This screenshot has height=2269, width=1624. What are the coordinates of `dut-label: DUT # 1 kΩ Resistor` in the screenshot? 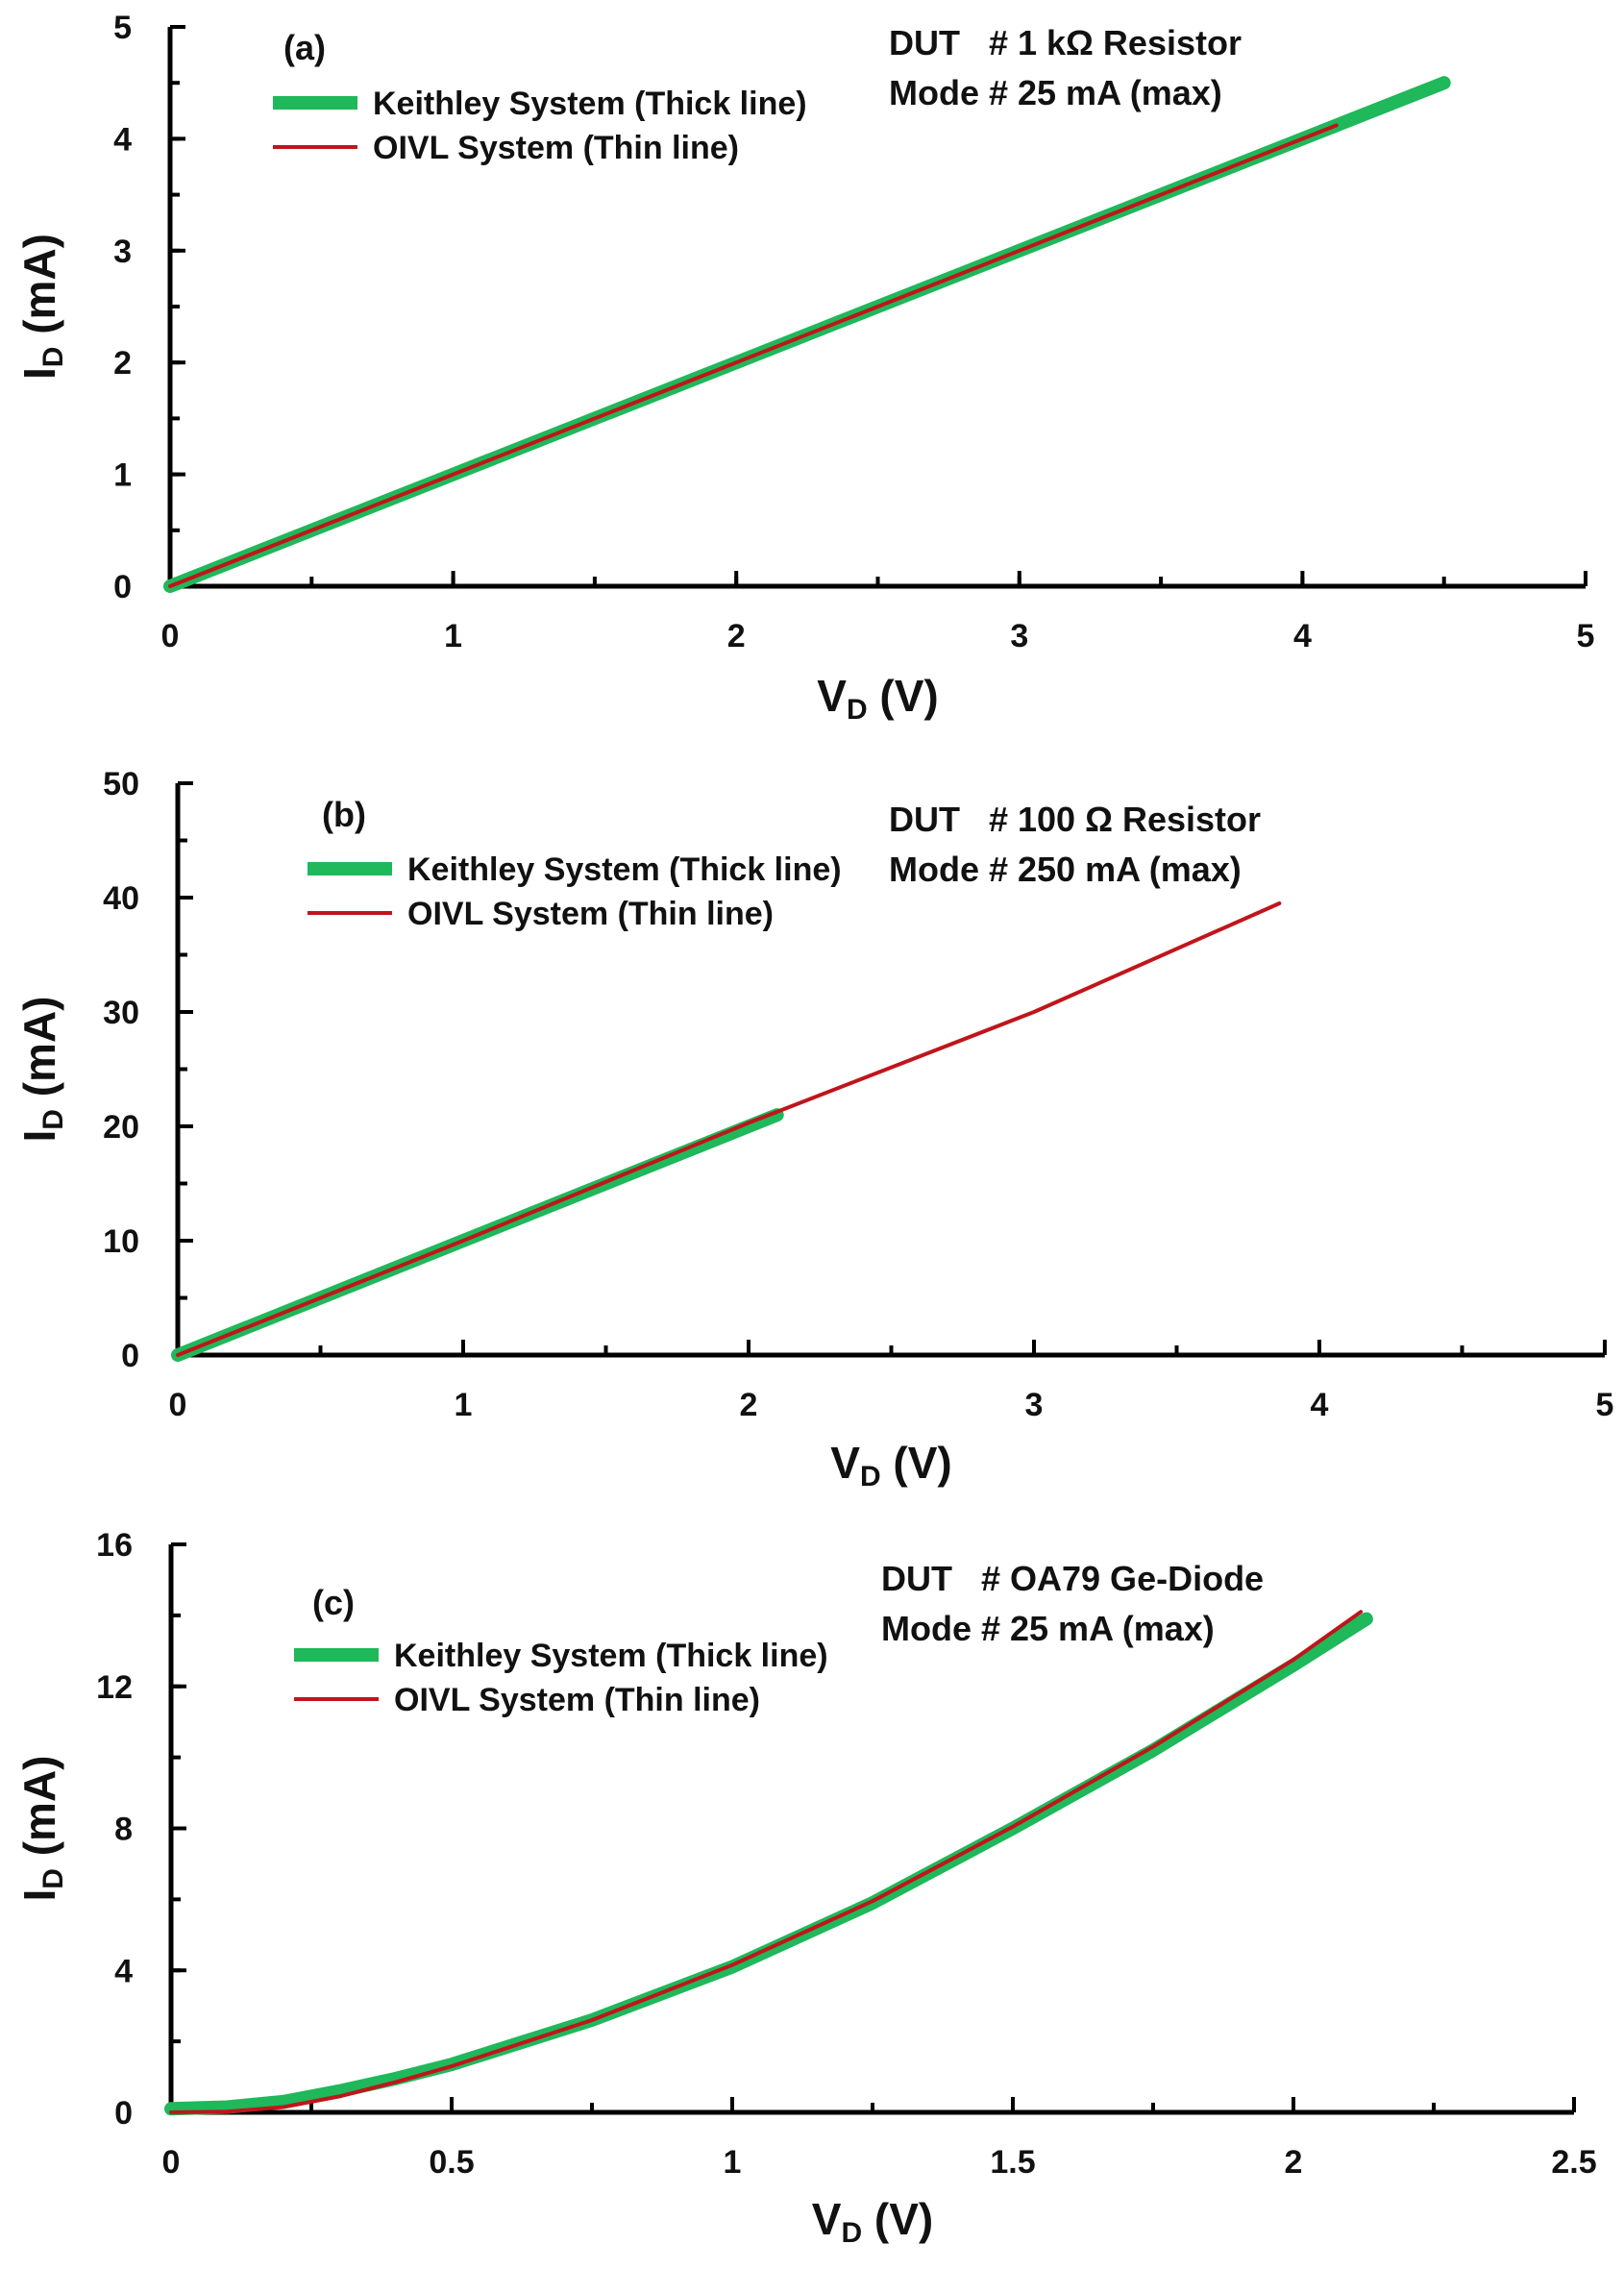 It's located at (1065, 43).